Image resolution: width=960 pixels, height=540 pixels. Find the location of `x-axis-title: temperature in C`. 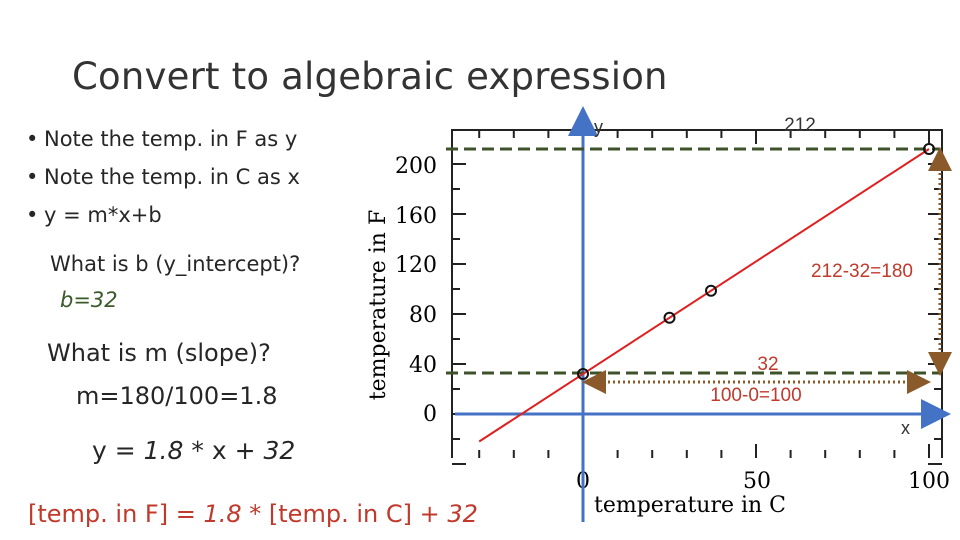

x-axis-title: temperature in C is located at coordinates (690, 505).